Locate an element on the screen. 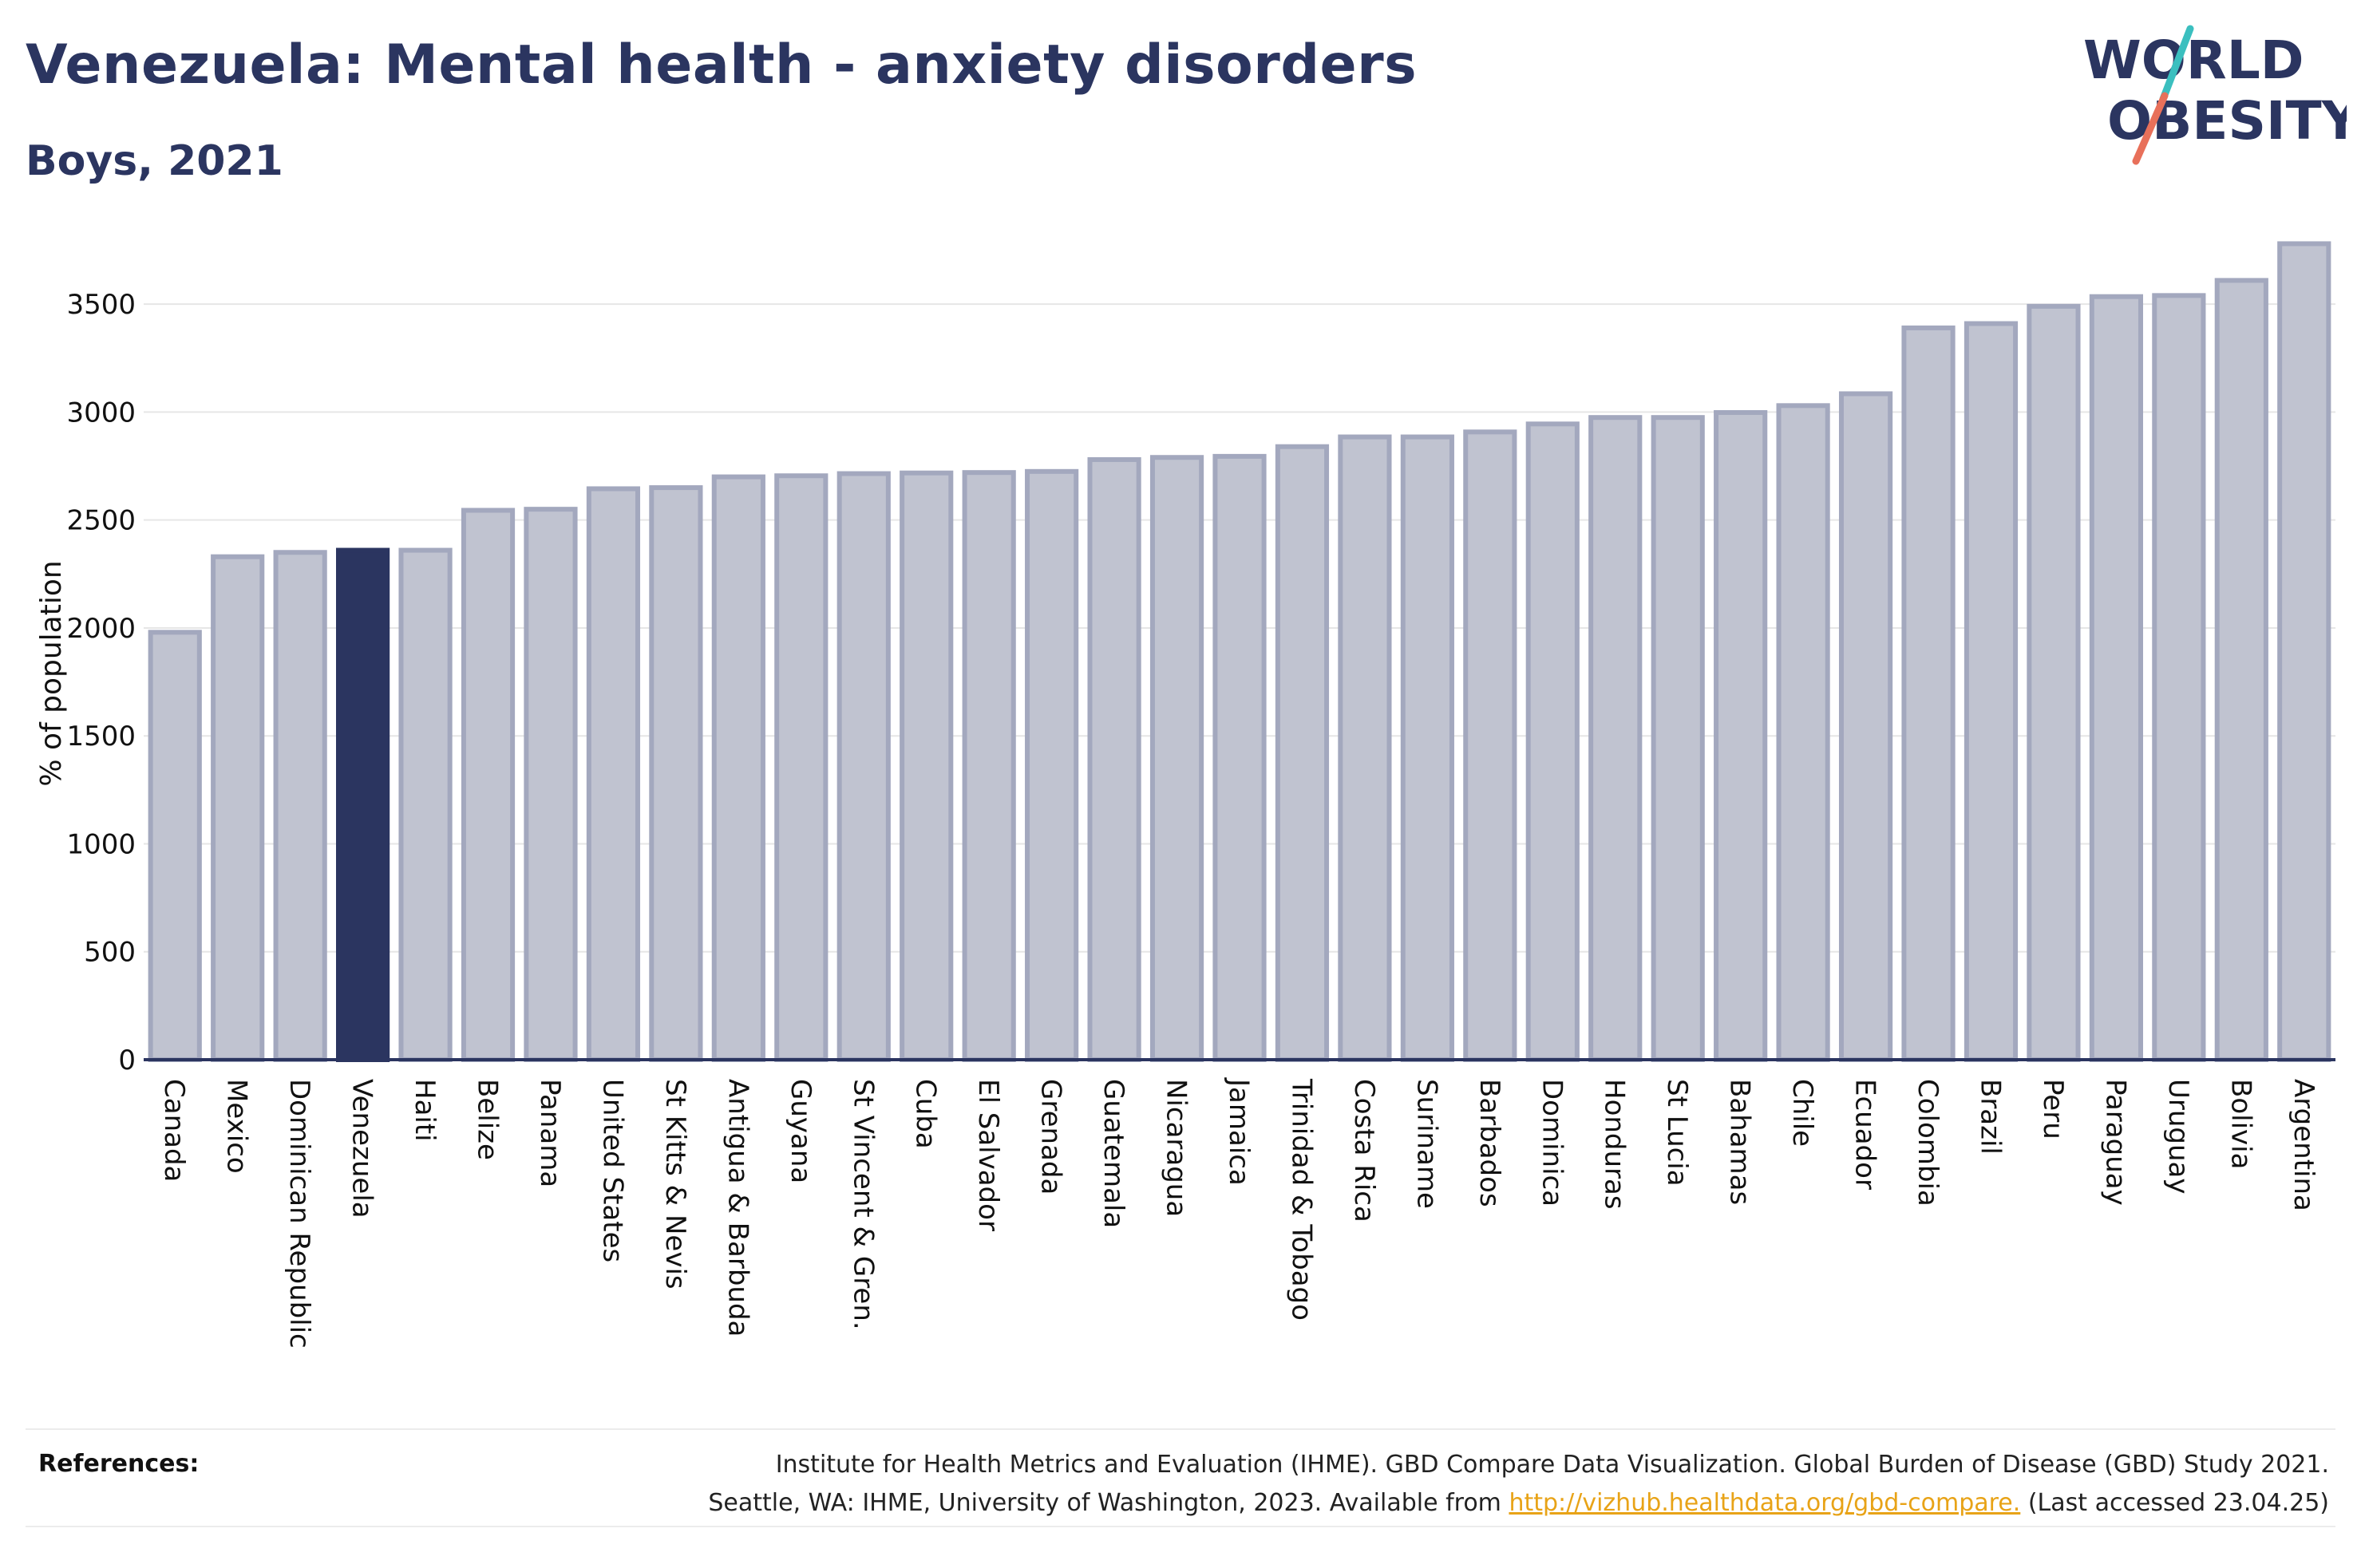 The height and width of the screenshot is (1568, 2361). x-tick-label: Belize is located at coordinates (488, 1119).